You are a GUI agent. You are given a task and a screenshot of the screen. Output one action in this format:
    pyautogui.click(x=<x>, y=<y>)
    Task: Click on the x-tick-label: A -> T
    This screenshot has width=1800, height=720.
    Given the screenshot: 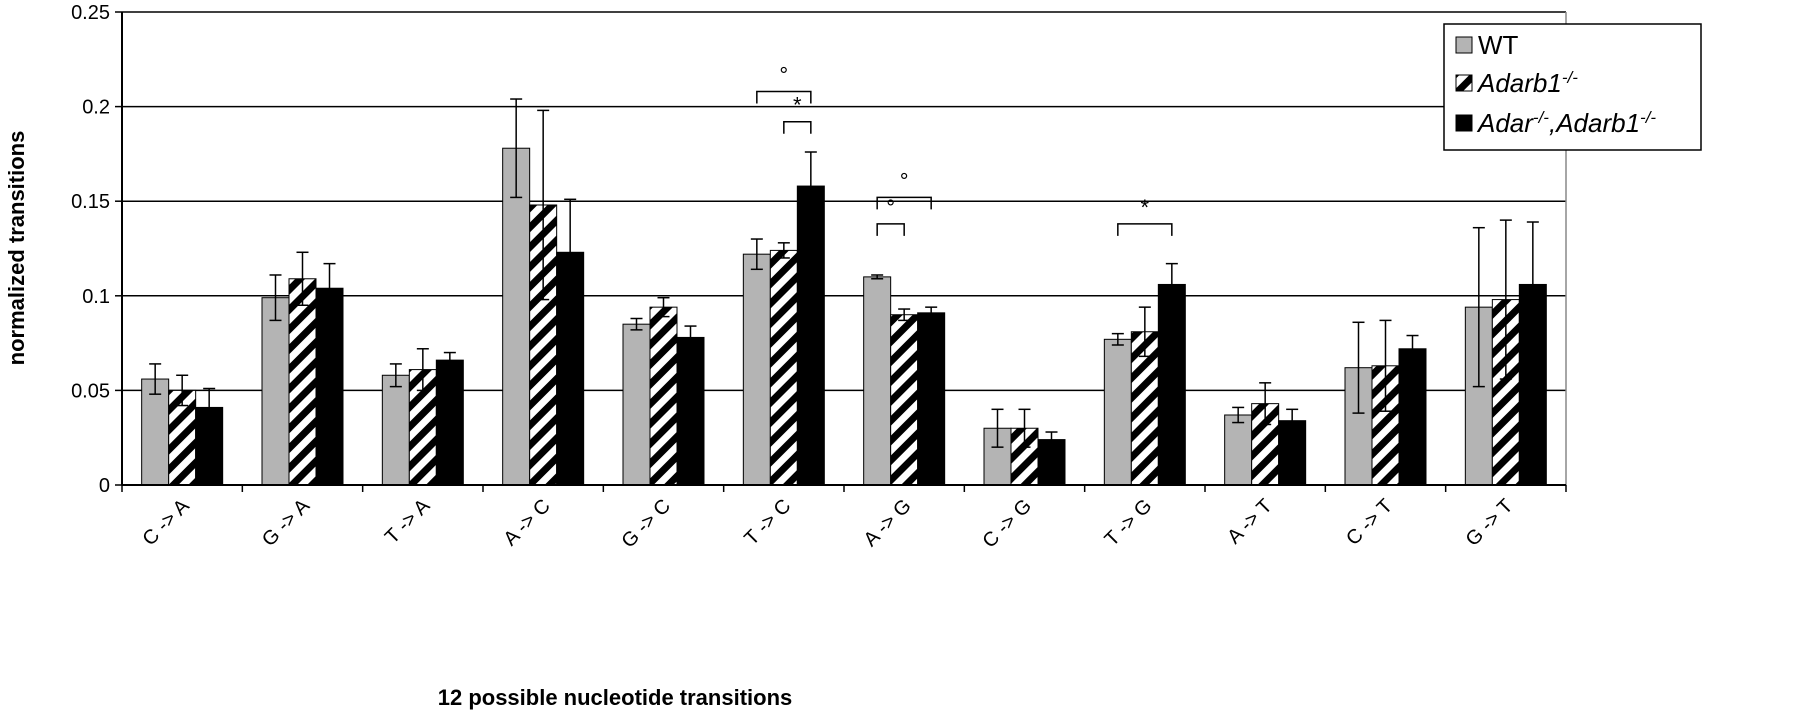 What is the action you would take?
    pyautogui.click(x=1249, y=521)
    